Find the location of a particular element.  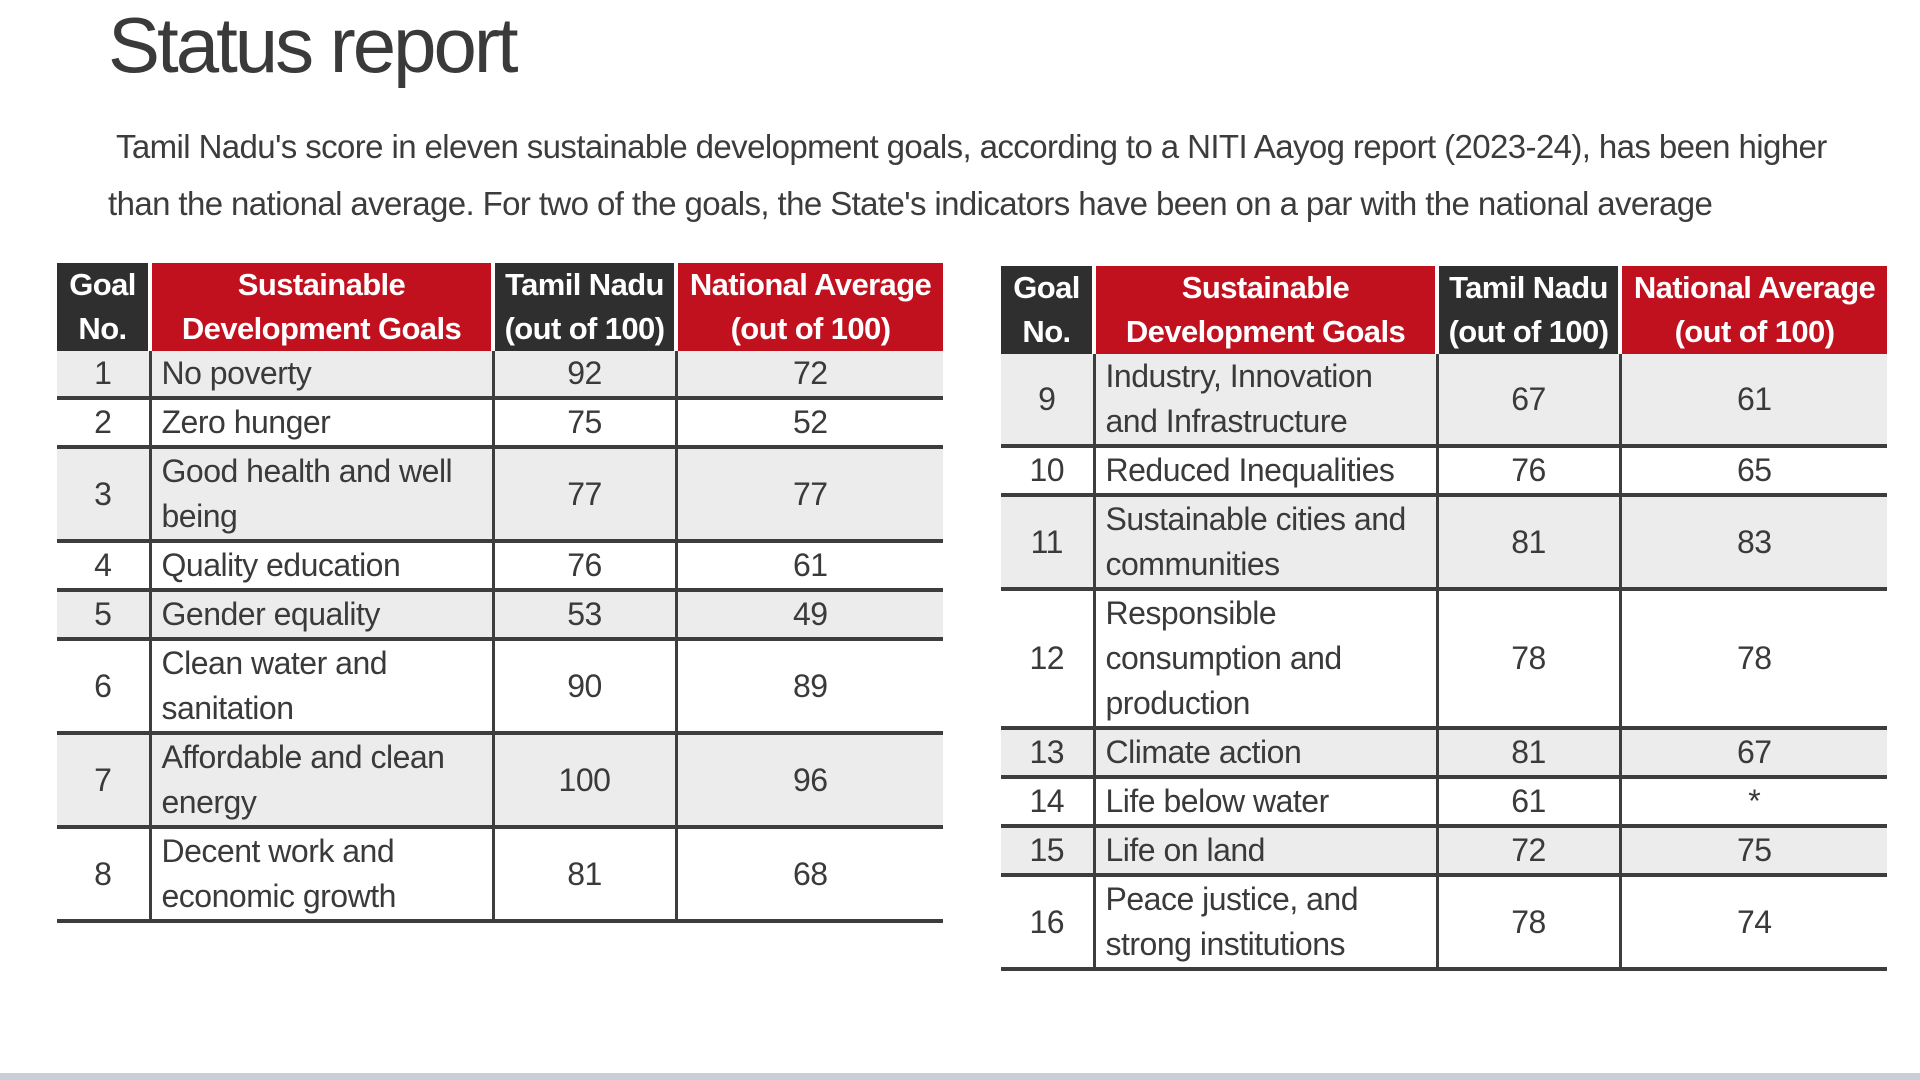

goal-number-cell: 13 is located at coordinates (1048, 753).